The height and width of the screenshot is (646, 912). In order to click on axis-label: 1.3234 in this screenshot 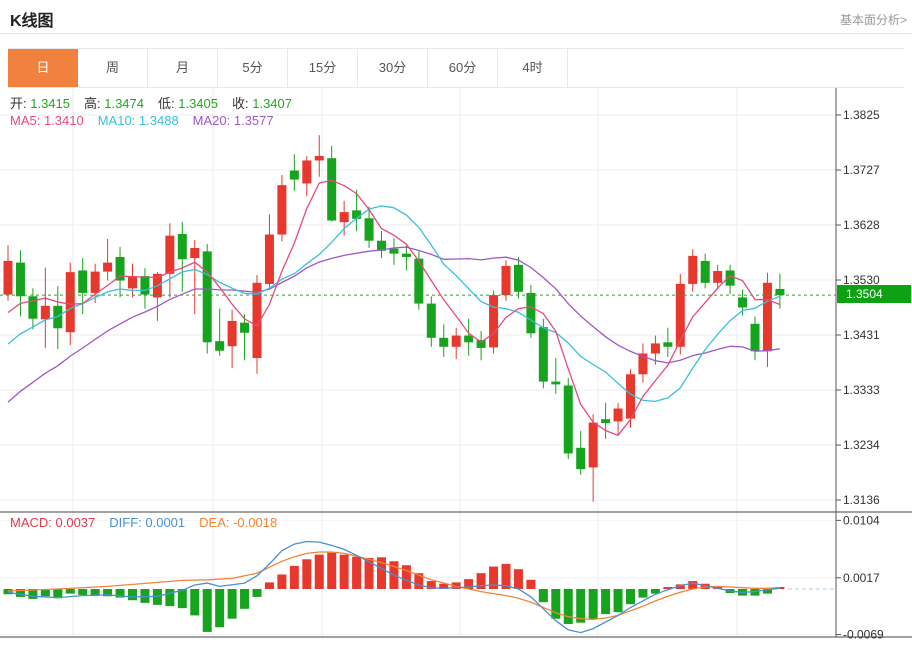, I will do `click(861, 445)`.